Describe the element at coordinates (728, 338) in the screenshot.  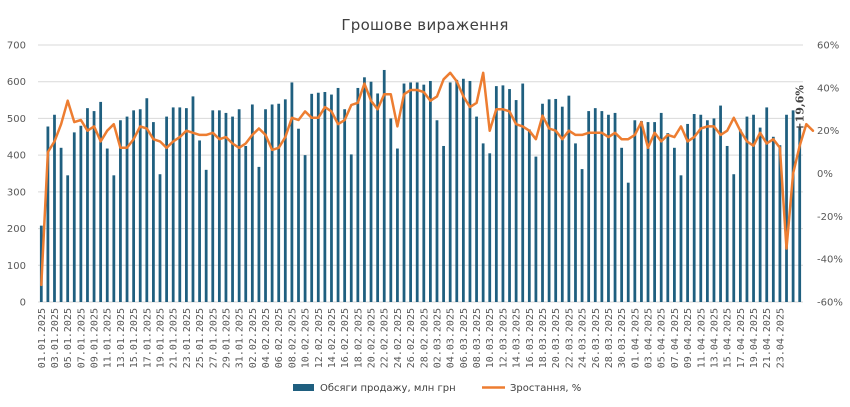
I see `x-tick-label: 15.04.2025` at that location.